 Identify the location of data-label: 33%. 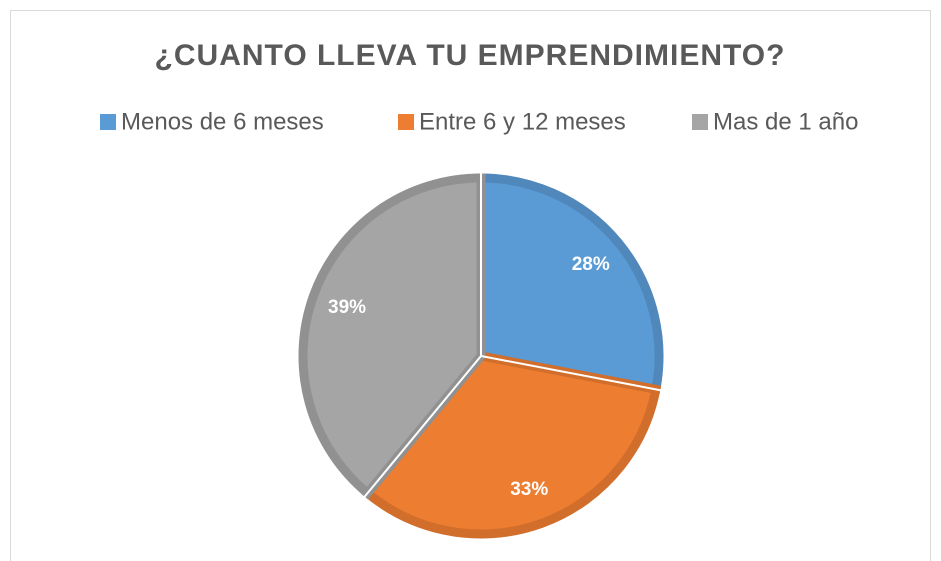
(529, 489).